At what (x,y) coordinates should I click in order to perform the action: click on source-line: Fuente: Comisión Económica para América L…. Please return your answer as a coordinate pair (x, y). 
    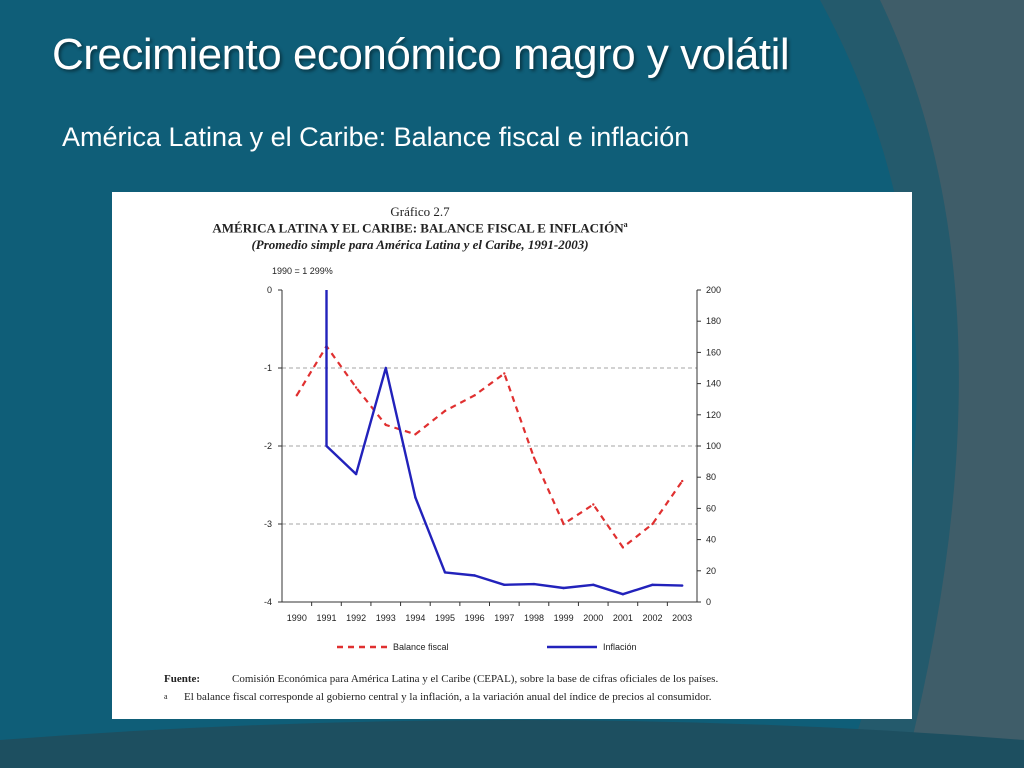
    Looking at the image, I should click on (524, 679).